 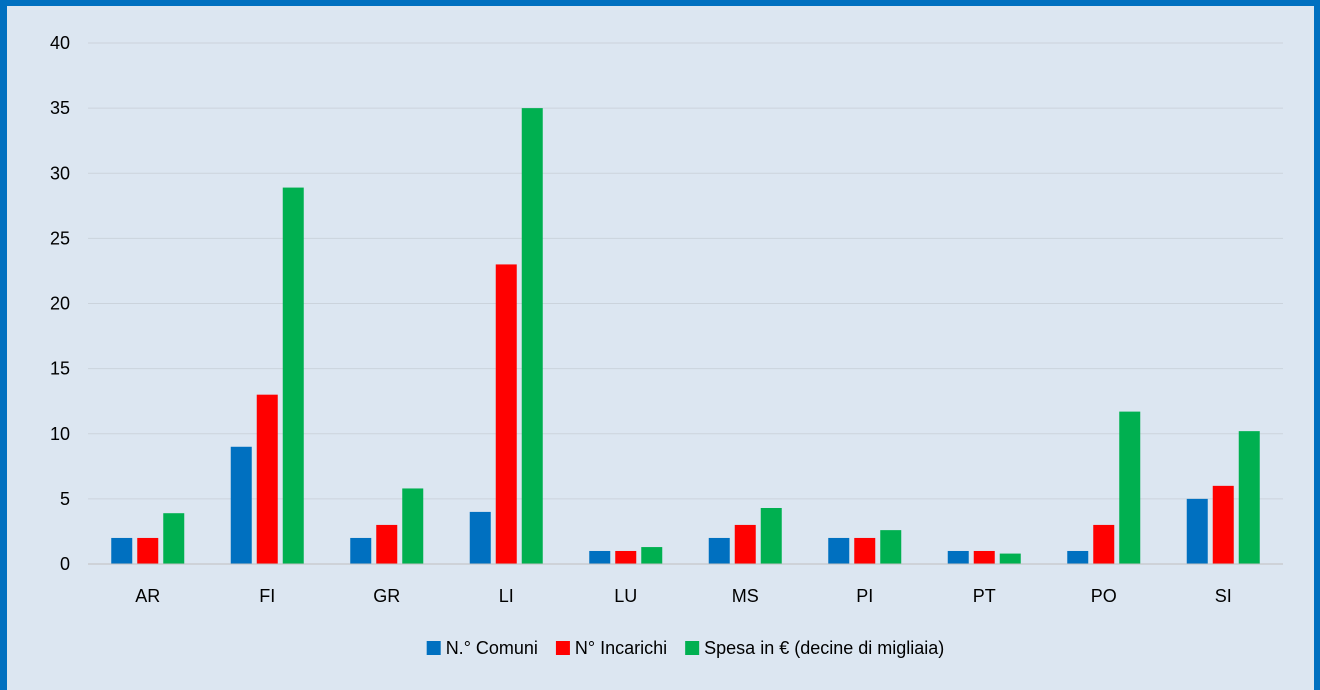 What do you see at coordinates (60, 173) in the screenshot?
I see `y-tick-label: 30` at bounding box center [60, 173].